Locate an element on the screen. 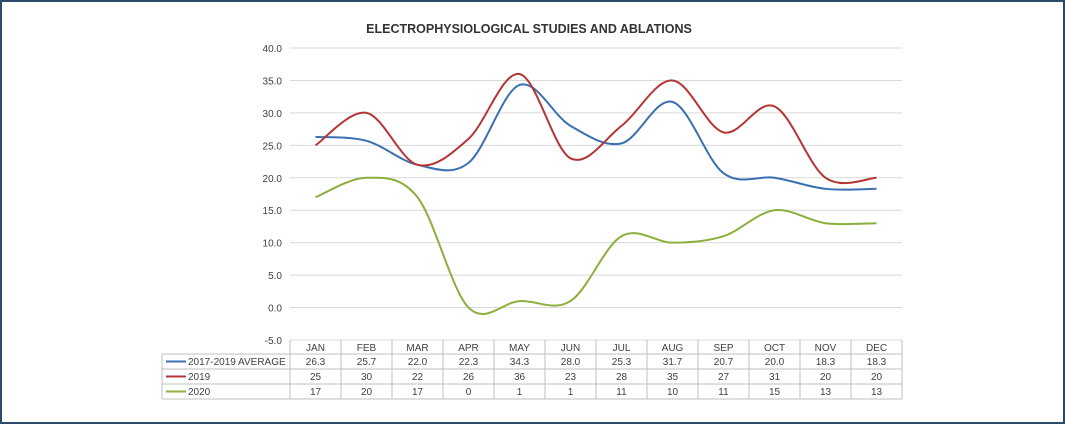 The width and height of the screenshot is (1065, 424). table-cell: 23 is located at coordinates (571, 377).